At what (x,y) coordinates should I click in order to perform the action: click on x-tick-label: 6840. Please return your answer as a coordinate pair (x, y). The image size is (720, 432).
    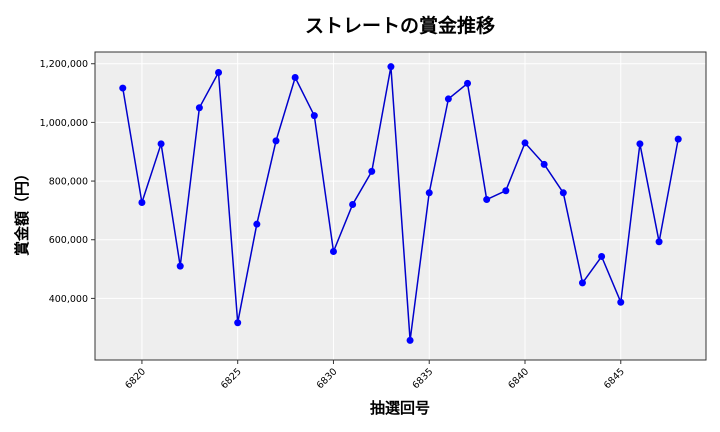
    Looking at the image, I should click on (518, 378).